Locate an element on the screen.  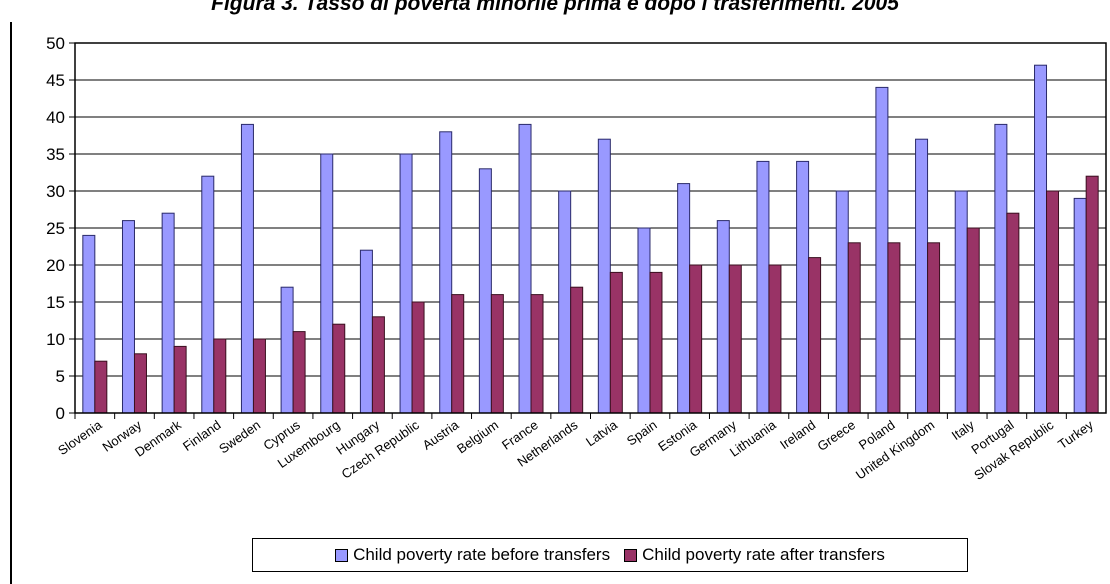
y-tick-label: 35 is located at coordinates (55, 154).